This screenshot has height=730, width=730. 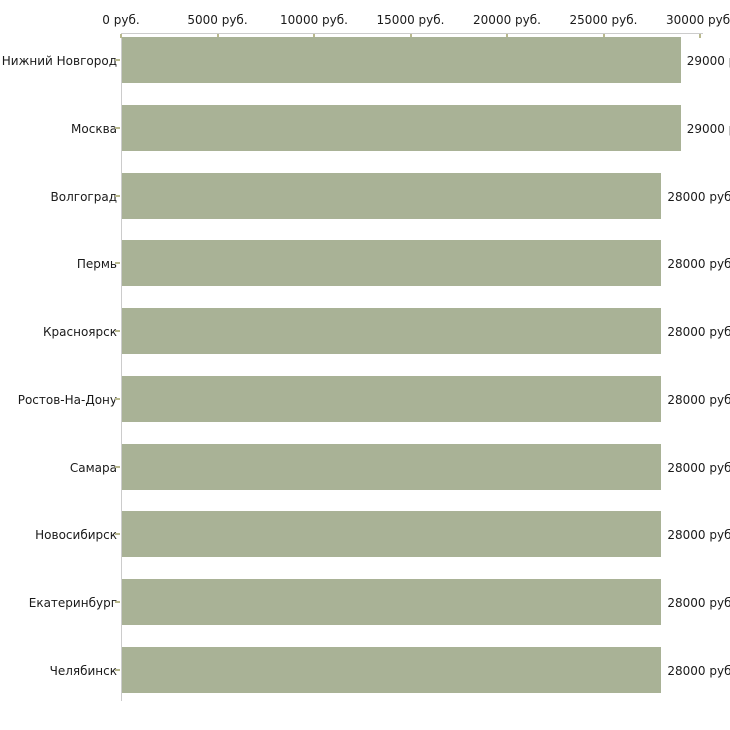 I want to click on category-label: Нижний Новгород, so click(x=59, y=61).